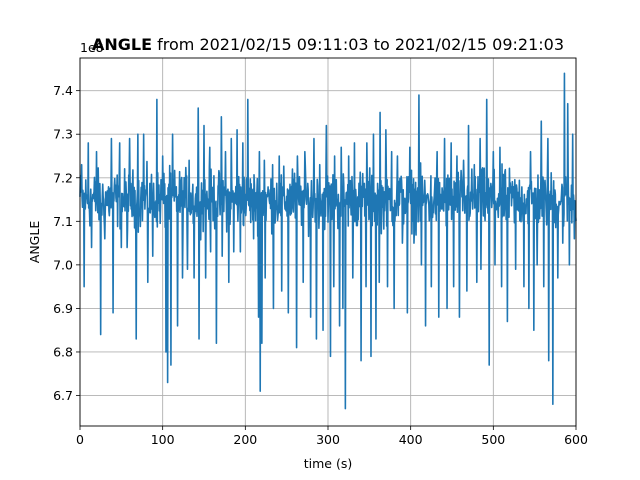  Describe the element at coordinates (163, 439) in the screenshot. I see `x-tick-label: 100` at that location.